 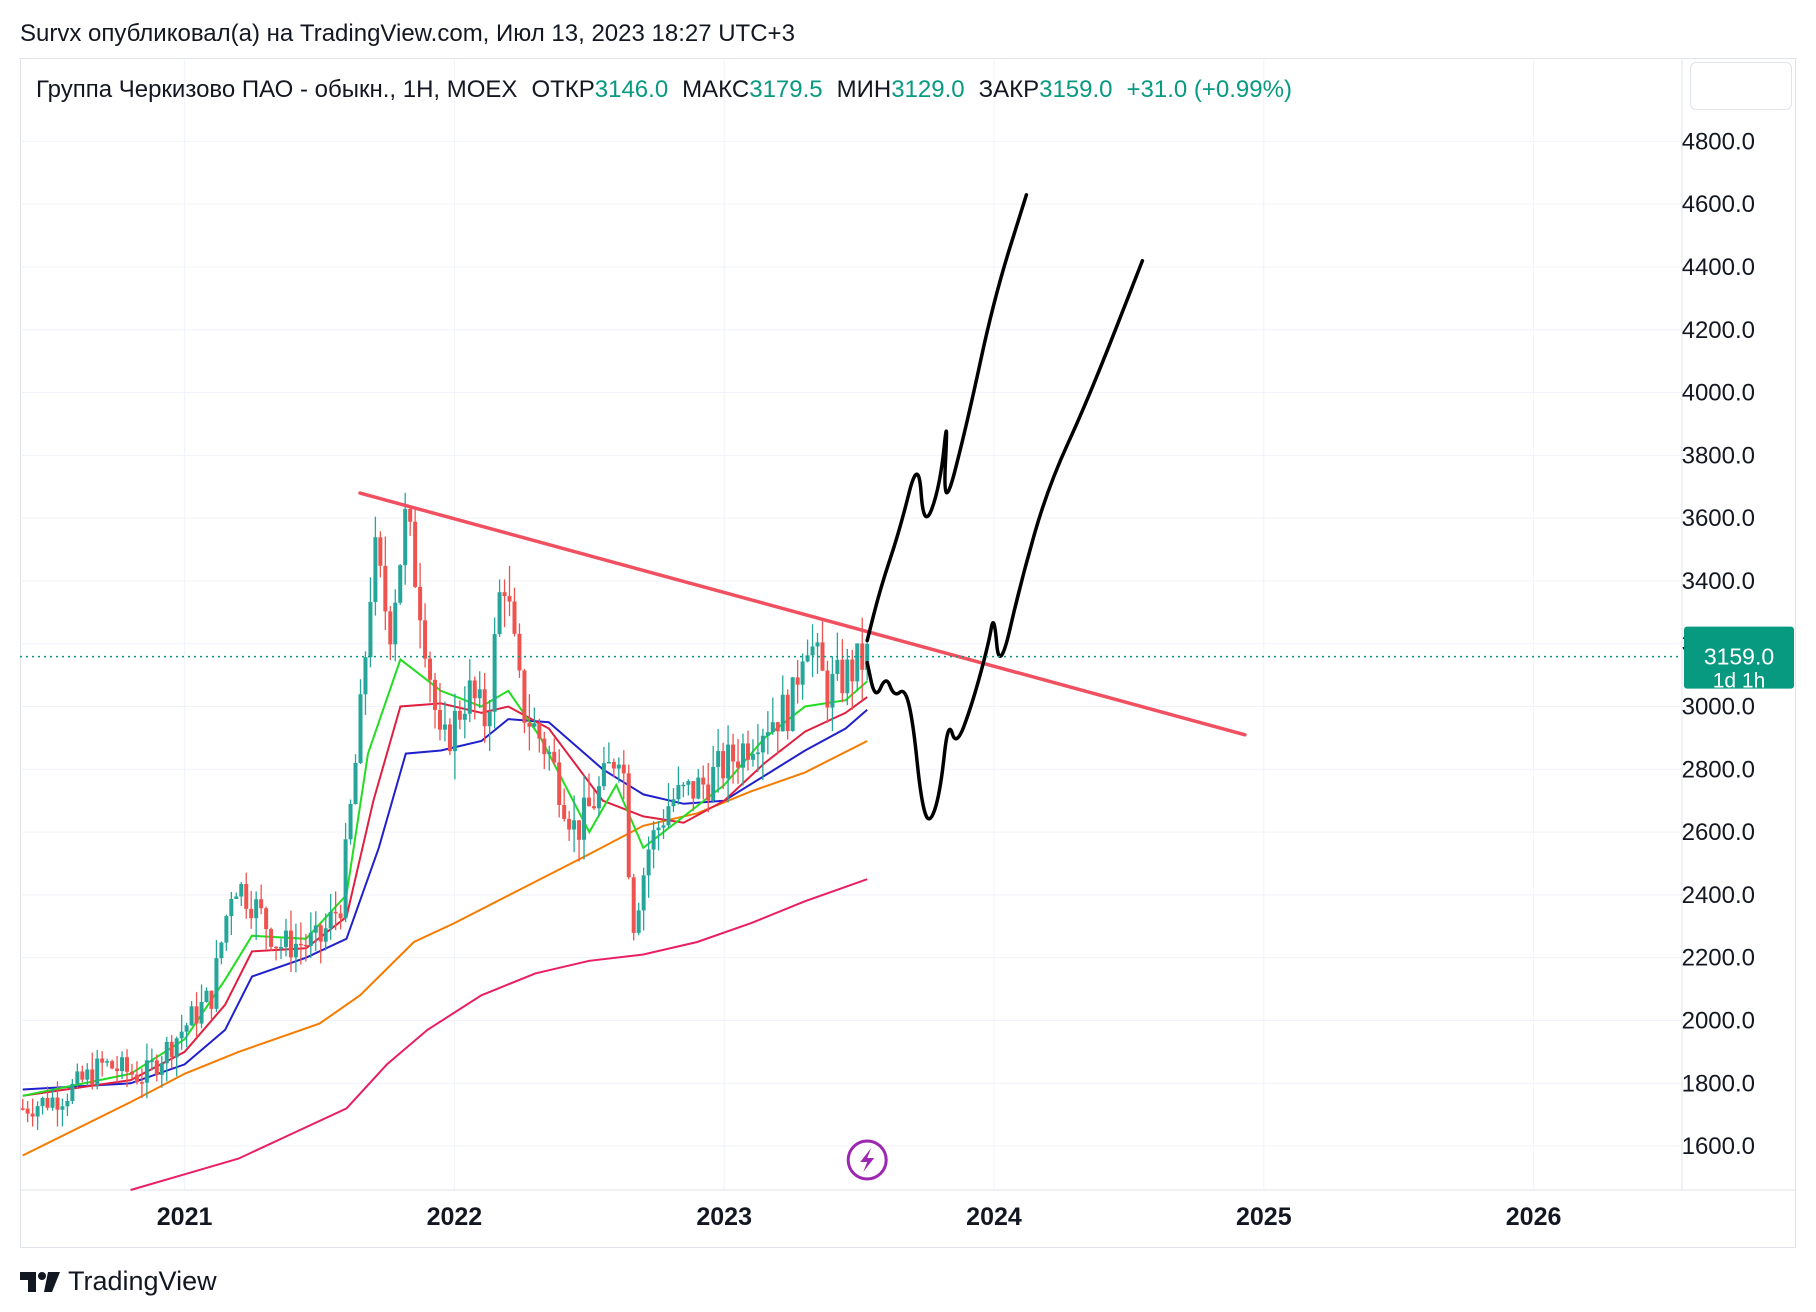 What do you see at coordinates (631, 89) in the screenshot?
I see `open-value: 3146.0` at bounding box center [631, 89].